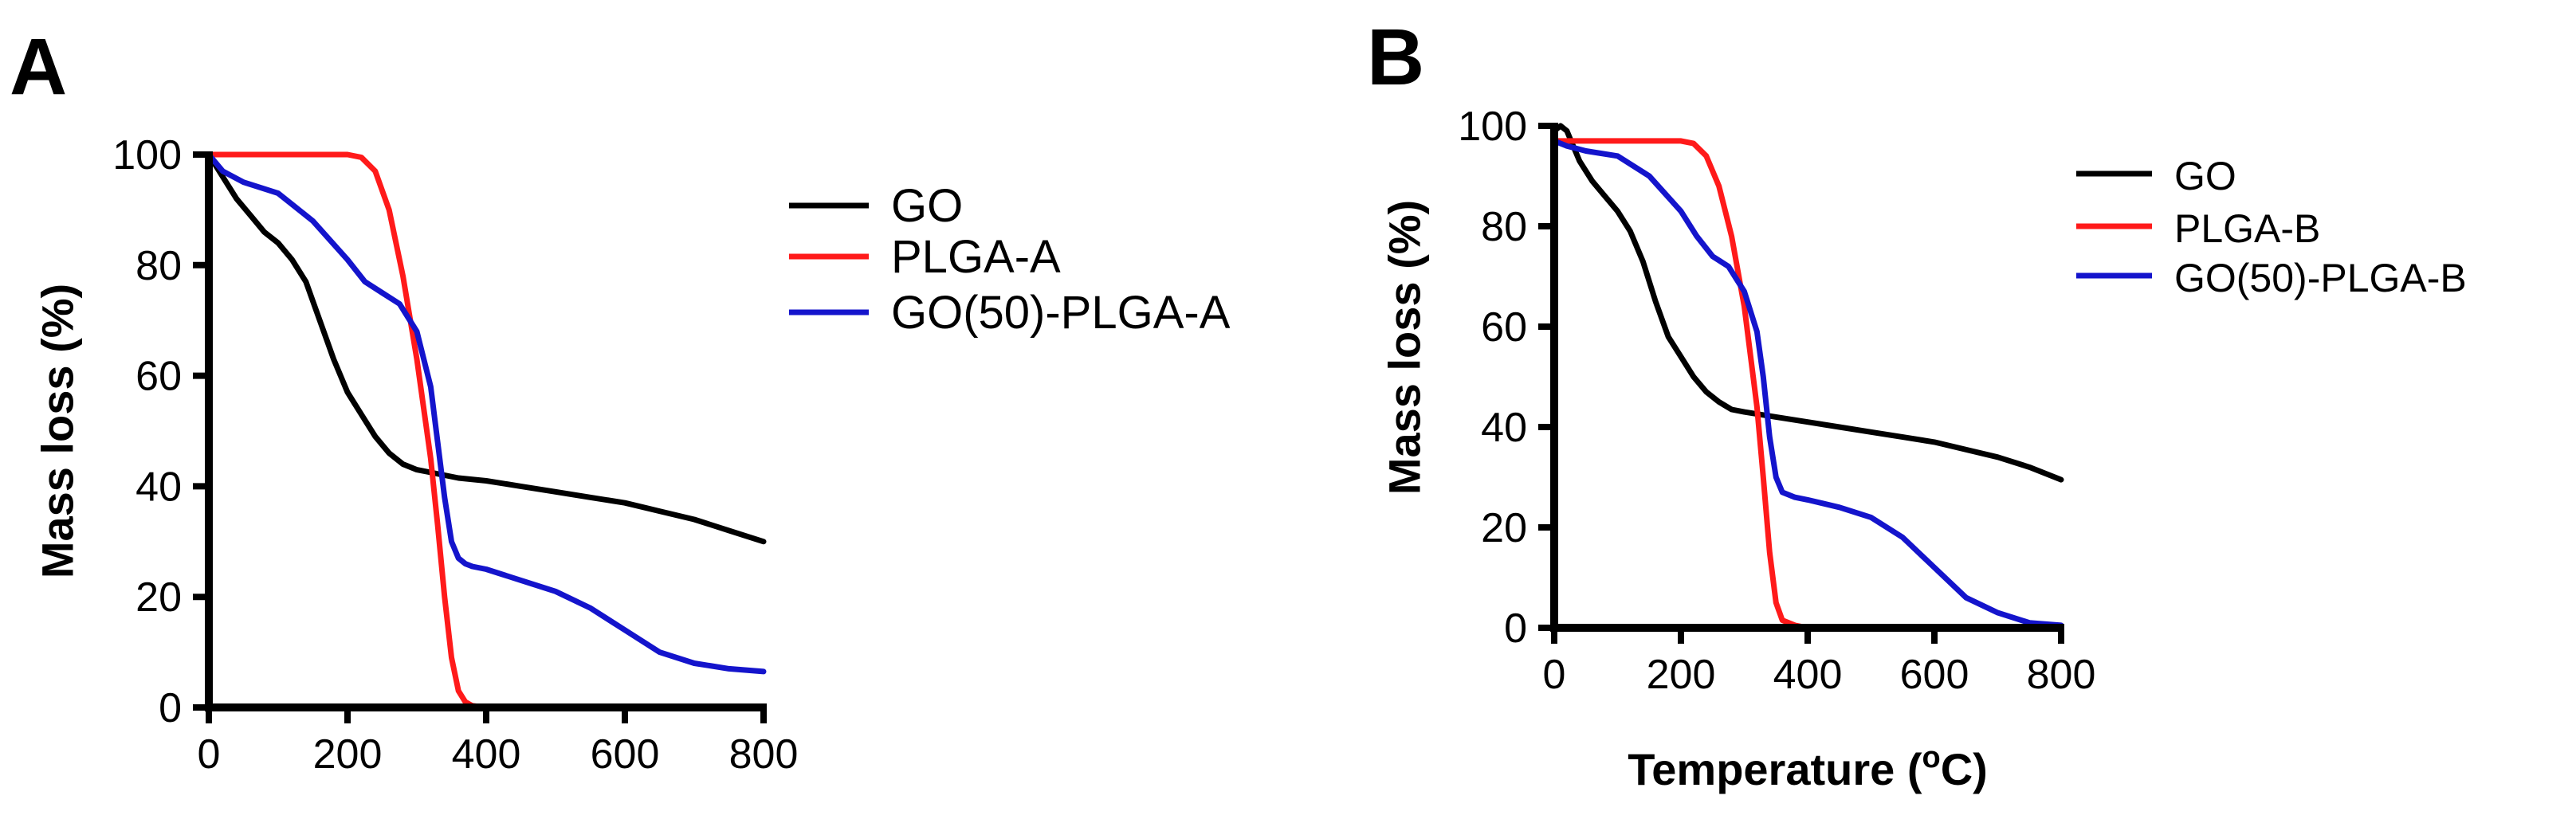 Image resolution: width=2576 pixels, height=819 pixels. What do you see at coordinates (976, 257) in the screenshot?
I see `legend-label-a-1: PLGA-A` at bounding box center [976, 257].